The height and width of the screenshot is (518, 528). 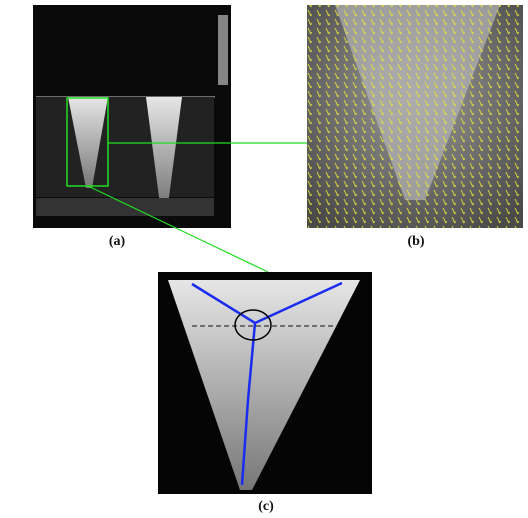 I want to click on panel-label: (b), so click(x=415, y=241).